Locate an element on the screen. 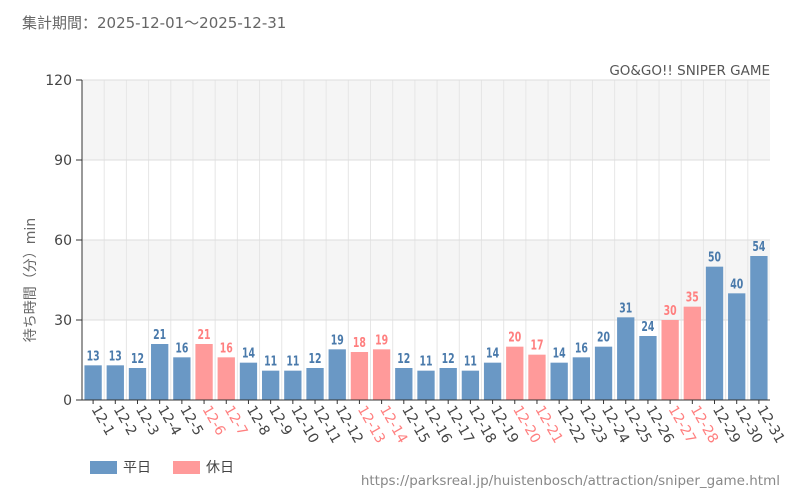 This screenshot has height=500, width=800. value-label: 31 is located at coordinates (625, 307).